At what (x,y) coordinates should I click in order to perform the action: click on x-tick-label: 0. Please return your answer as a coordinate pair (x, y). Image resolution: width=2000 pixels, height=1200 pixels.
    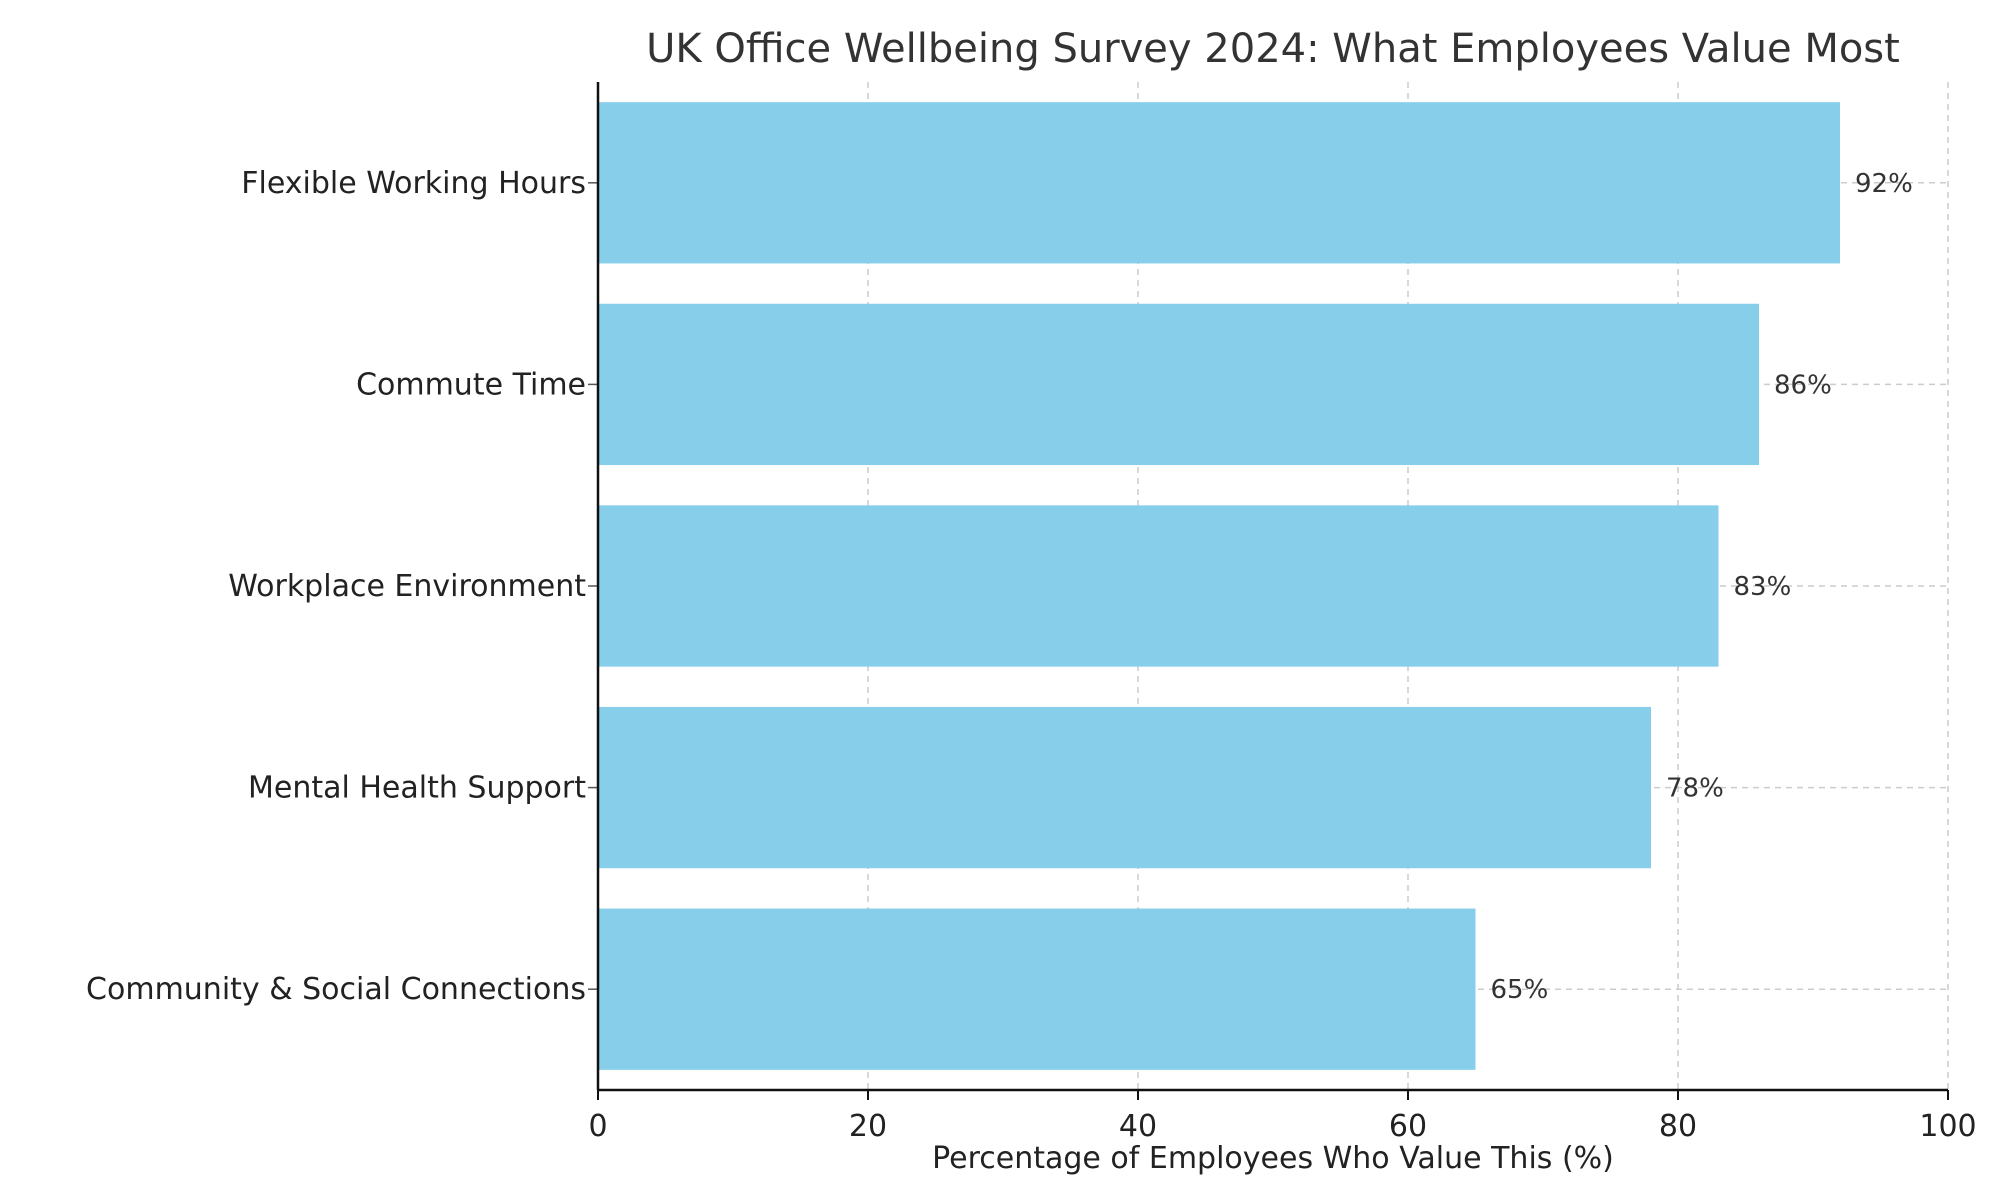
    Looking at the image, I should click on (597, 1126).